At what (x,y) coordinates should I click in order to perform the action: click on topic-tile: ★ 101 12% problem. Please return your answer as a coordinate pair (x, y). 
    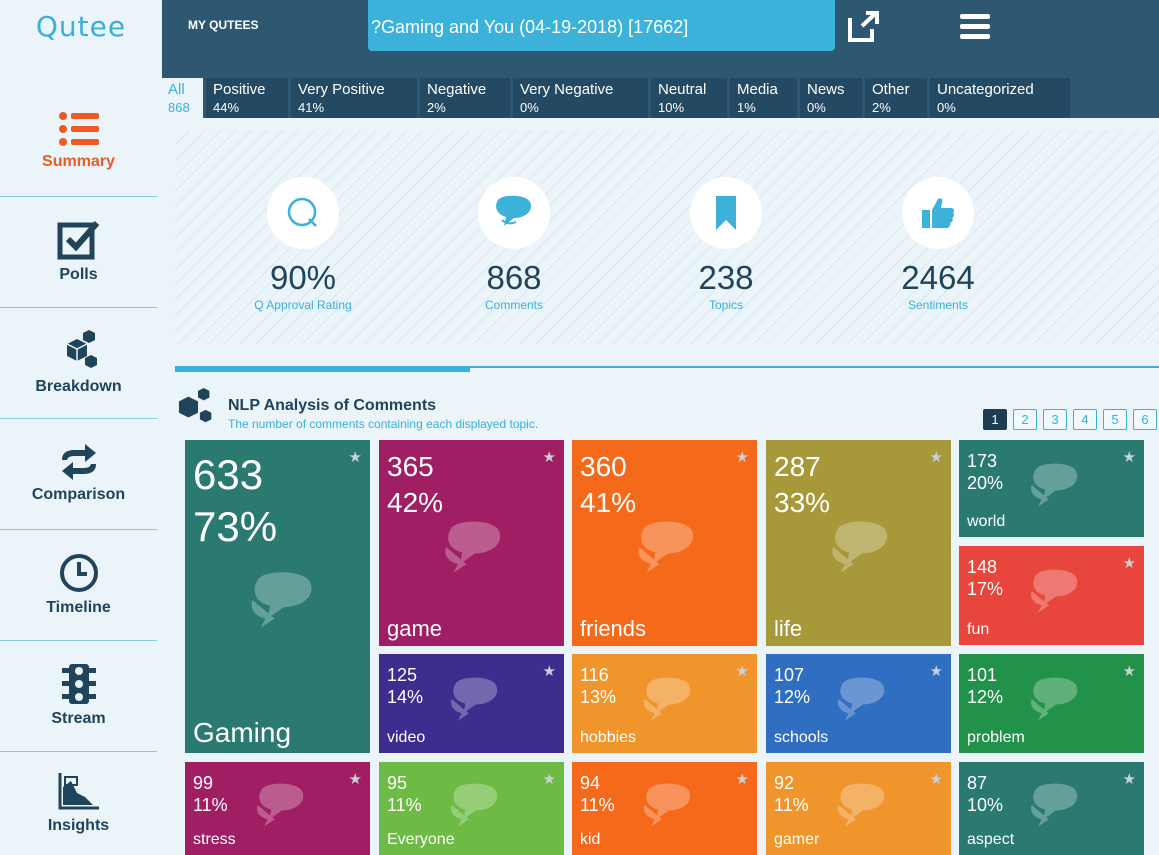
    Looking at the image, I should click on (1051, 703).